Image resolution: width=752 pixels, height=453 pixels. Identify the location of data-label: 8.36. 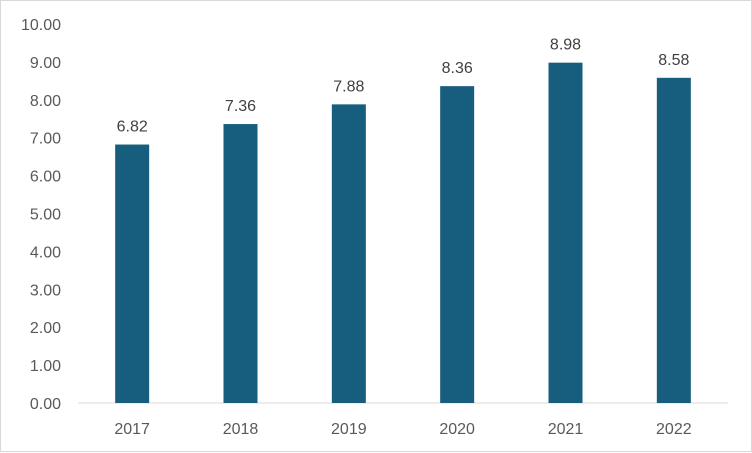
(457, 68).